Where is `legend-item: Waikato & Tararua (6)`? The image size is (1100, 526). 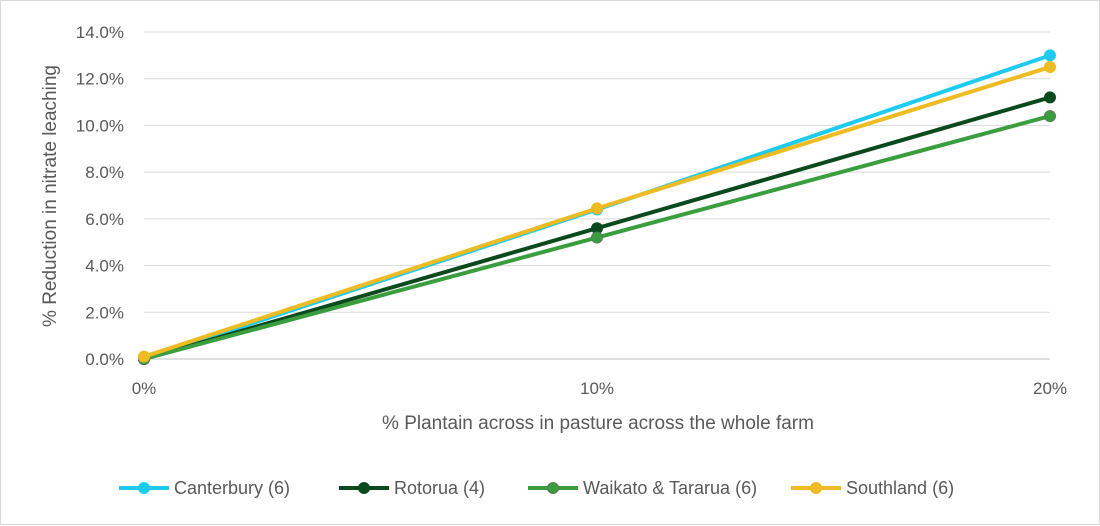
legend-item: Waikato & Tararua (6) is located at coordinates (642, 488).